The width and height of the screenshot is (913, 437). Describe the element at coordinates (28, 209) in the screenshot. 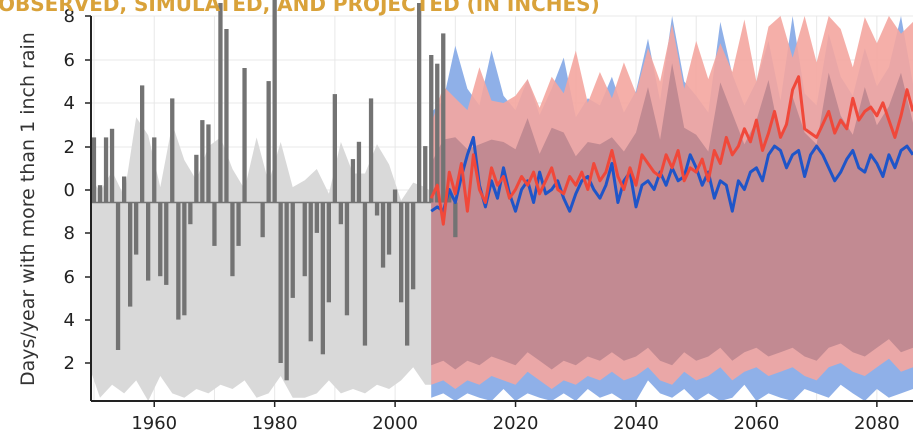

I see `y-axis-label: Days/year with more than 1 inch rain` at that location.